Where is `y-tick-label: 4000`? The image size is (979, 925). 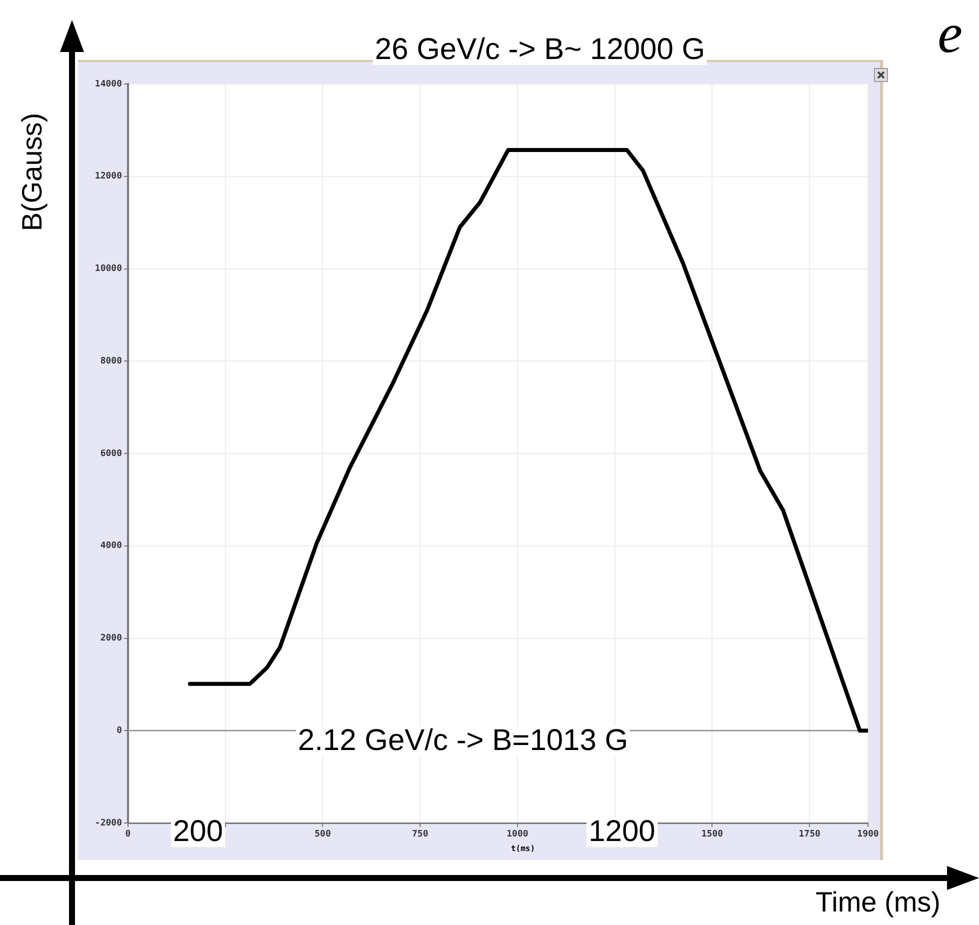
y-tick-label: 4000 is located at coordinates (111, 546).